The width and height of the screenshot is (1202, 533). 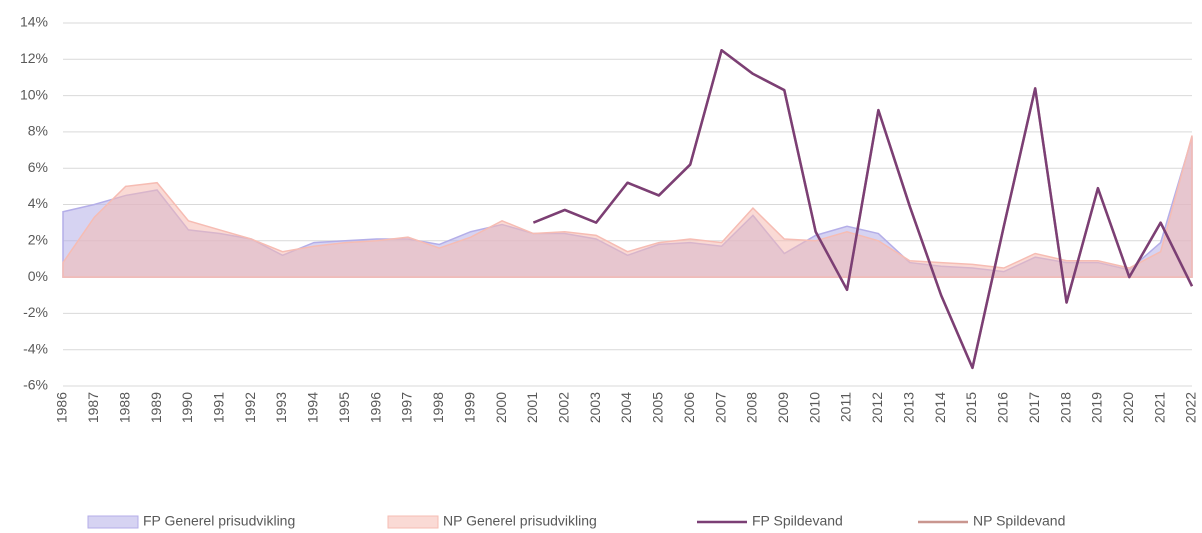 What do you see at coordinates (520, 521) in the screenshot?
I see `legend-label: NP Generel prisudvikling` at bounding box center [520, 521].